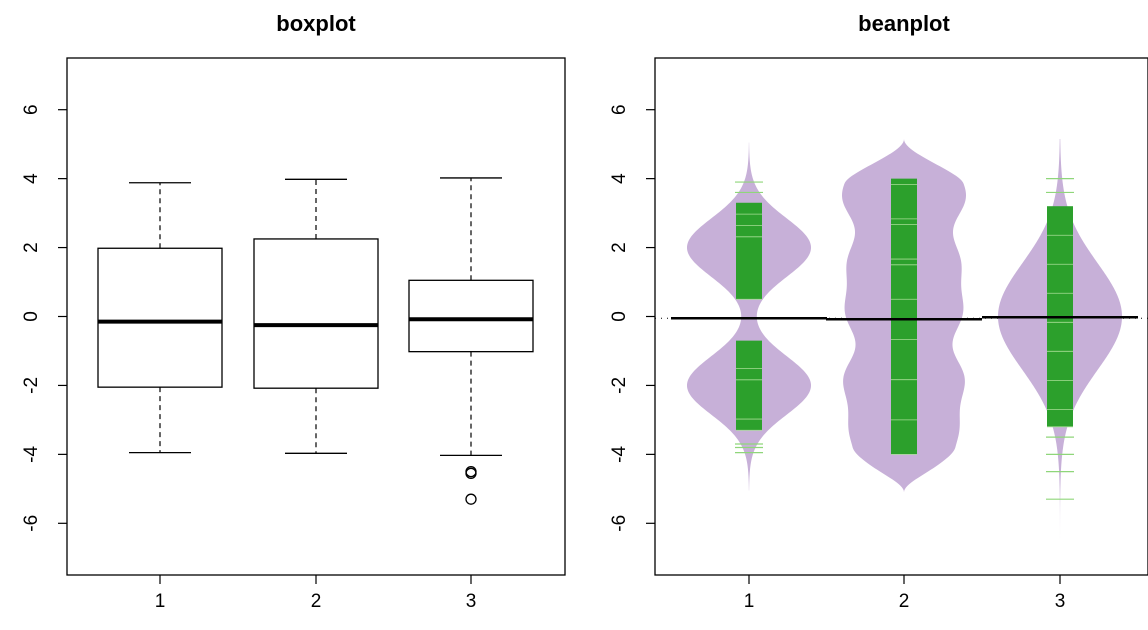 The image size is (1148, 630). Describe the element at coordinates (31, 453) in the screenshot. I see `boxplot-ytick-label: -4` at that location.